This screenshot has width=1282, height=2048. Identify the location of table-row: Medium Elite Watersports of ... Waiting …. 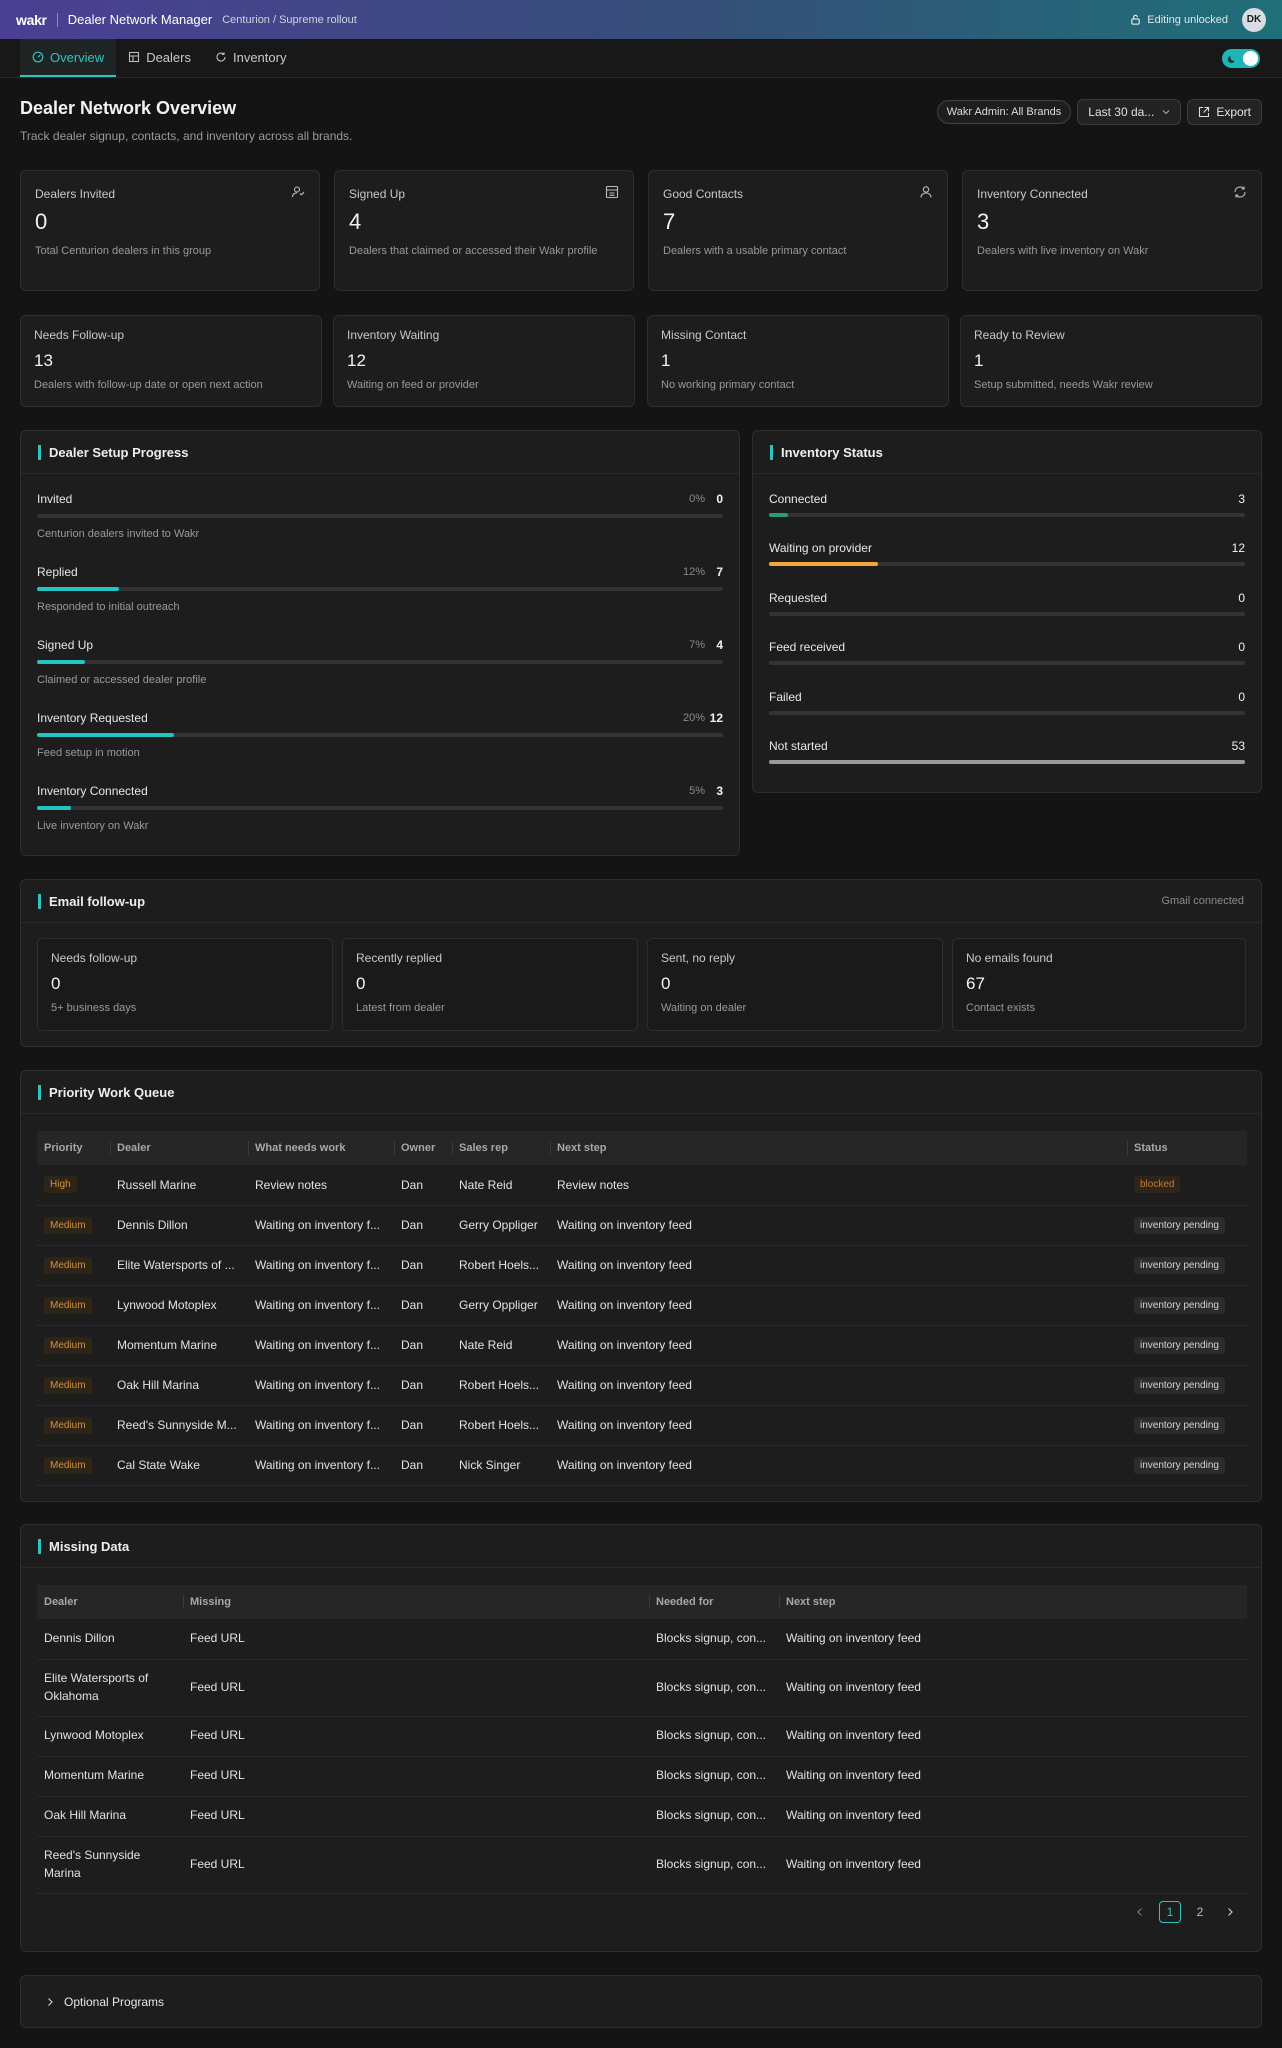
(642, 1265).